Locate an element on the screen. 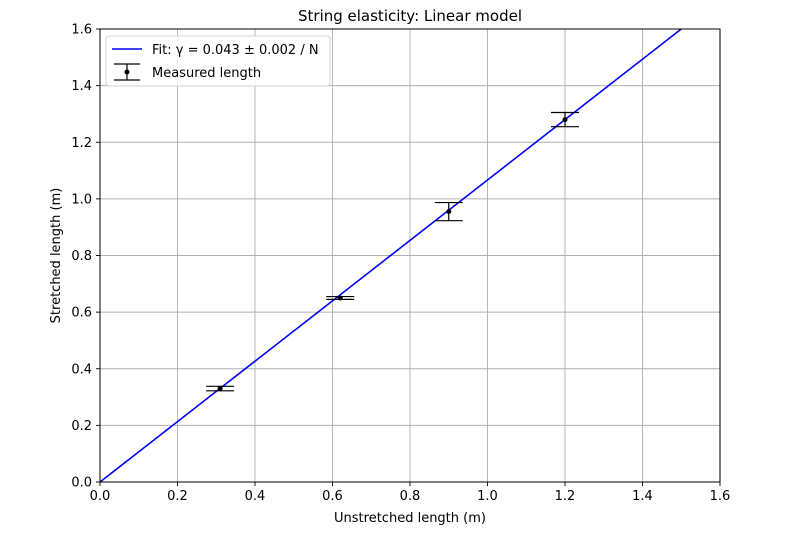 The height and width of the screenshot is (536, 800). x-tick-label: 0.0 is located at coordinates (100, 496).